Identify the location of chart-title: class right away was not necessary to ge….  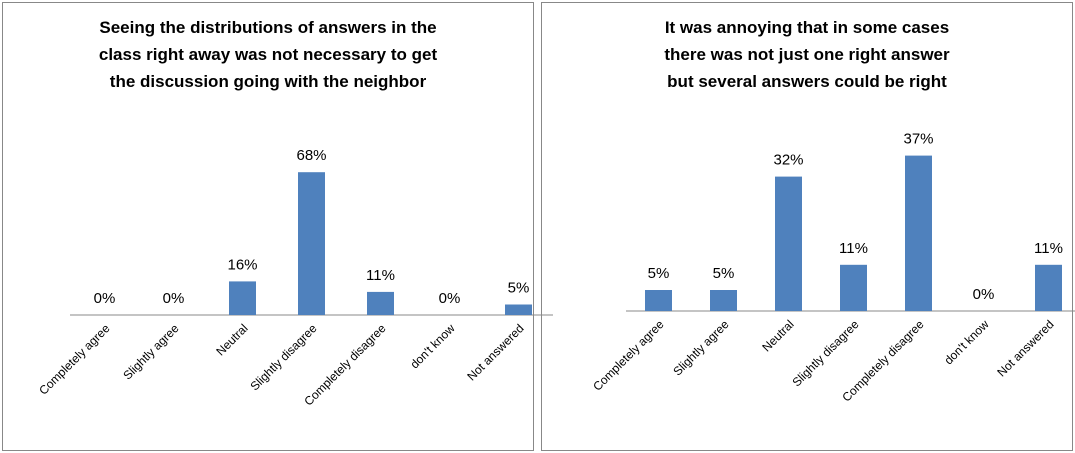
(268, 54).